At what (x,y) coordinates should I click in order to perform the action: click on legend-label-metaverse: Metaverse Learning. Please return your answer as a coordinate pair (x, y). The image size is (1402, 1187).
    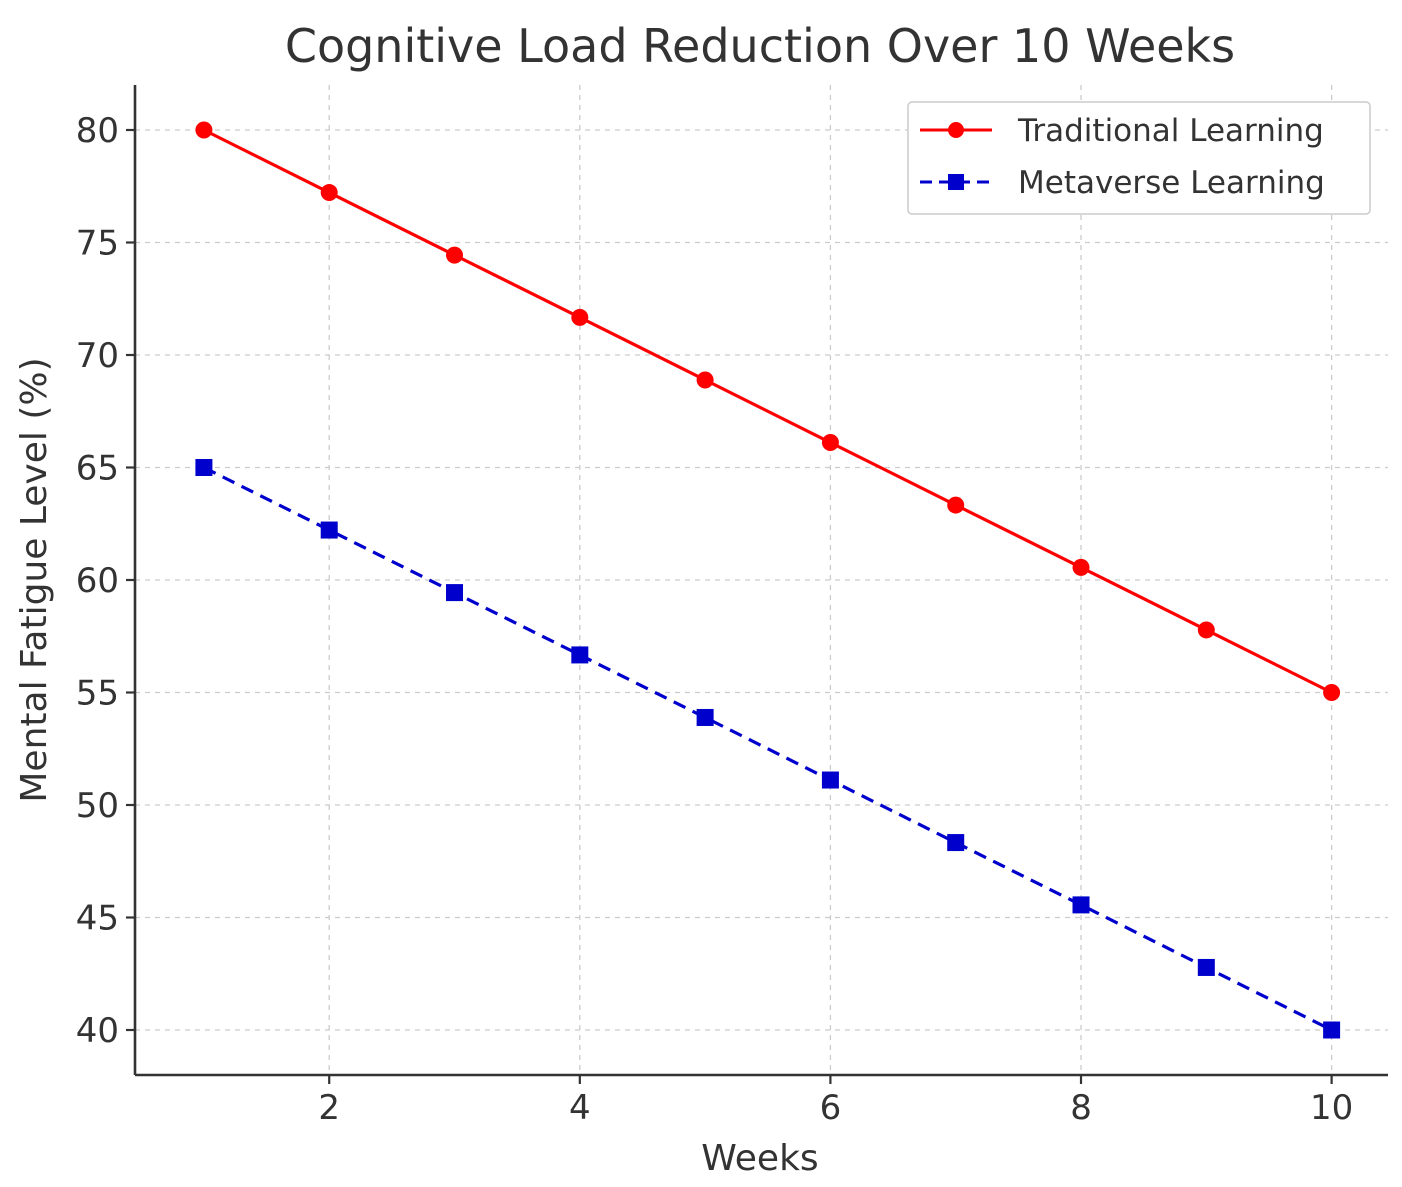
    Looking at the image, I should click on (1171, 183).